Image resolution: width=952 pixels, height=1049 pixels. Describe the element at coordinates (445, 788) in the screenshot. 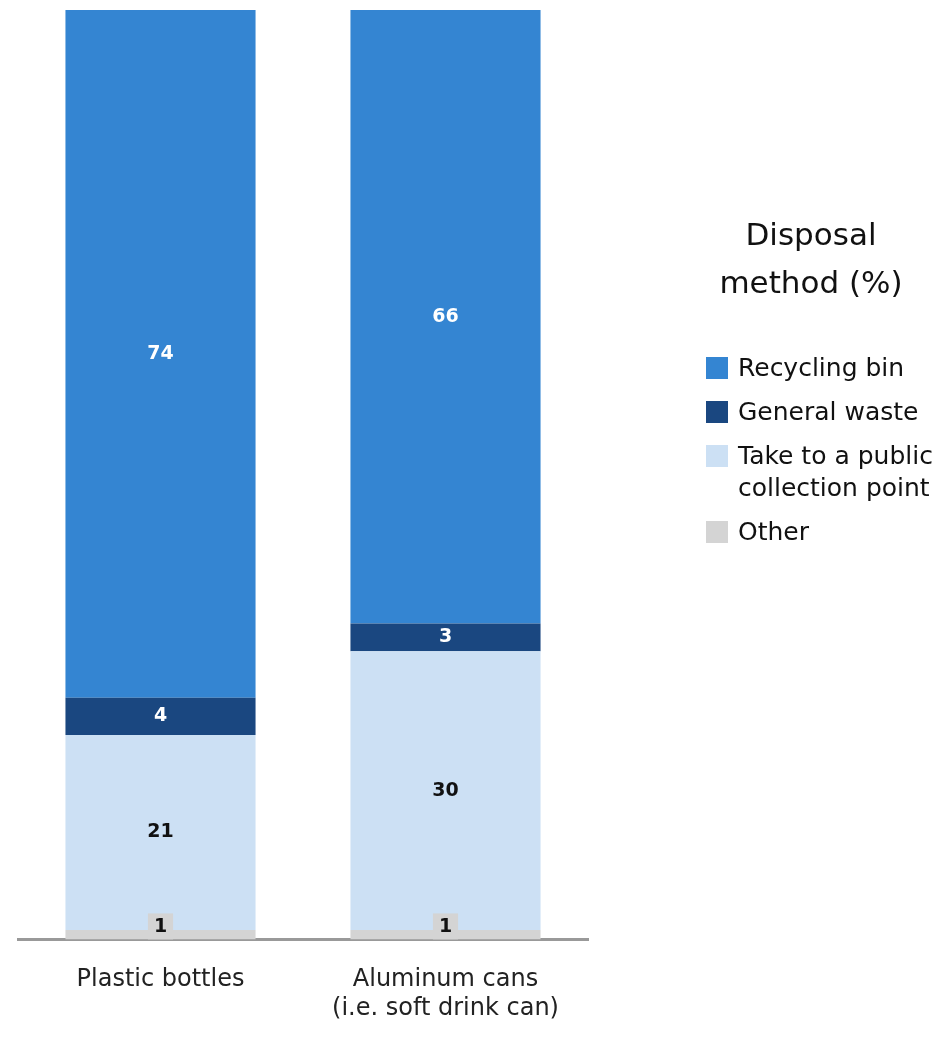

I see `data-label: 30` at that location.